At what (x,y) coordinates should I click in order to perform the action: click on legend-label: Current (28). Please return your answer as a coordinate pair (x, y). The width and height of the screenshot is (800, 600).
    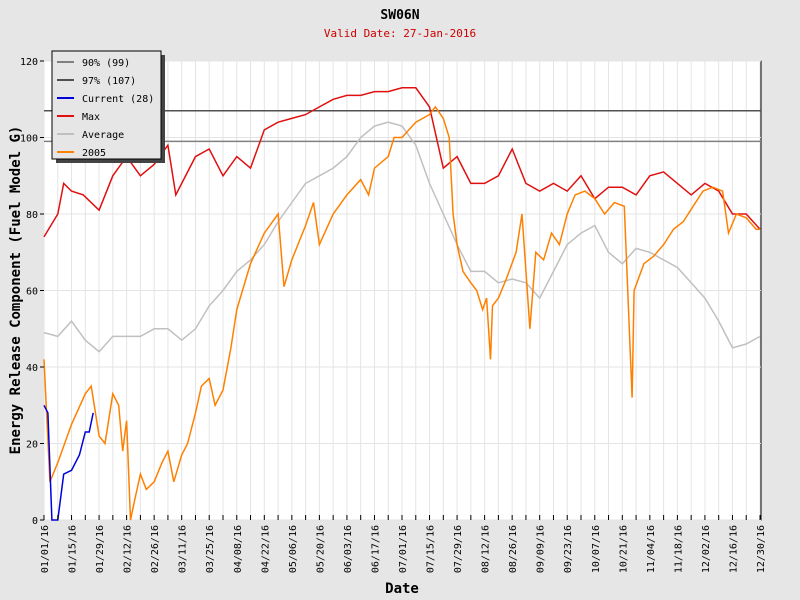
    Looking at the image, I should click on (118, 99).